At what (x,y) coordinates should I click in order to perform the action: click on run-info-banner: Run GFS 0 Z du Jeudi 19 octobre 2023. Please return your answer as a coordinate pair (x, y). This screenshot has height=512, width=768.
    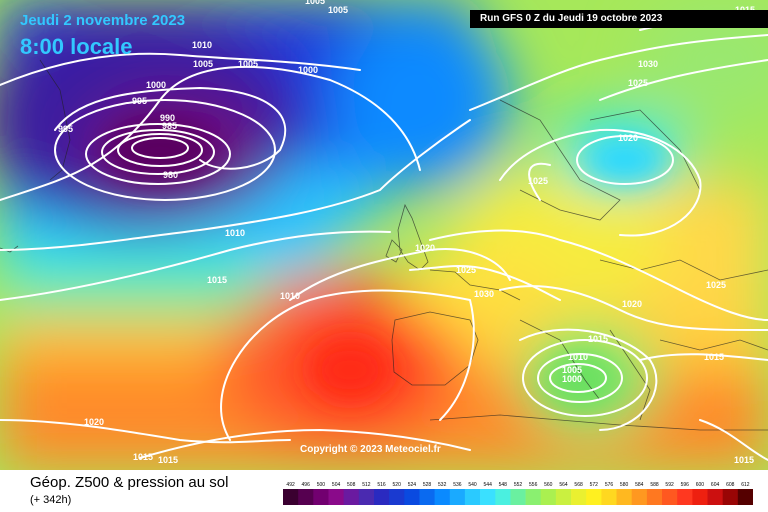
    Looking at the image, I should click on (619, 19).